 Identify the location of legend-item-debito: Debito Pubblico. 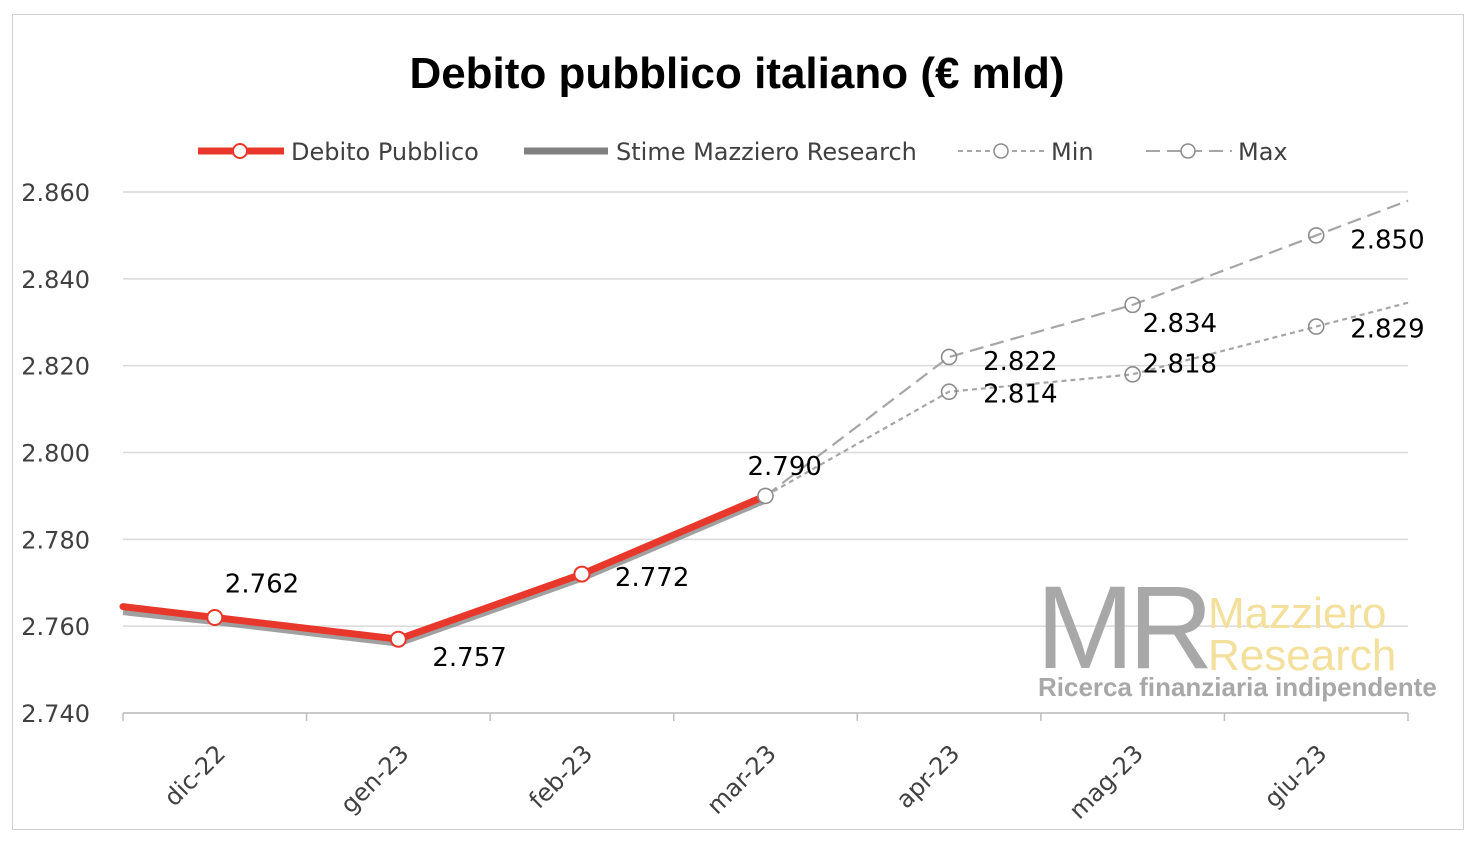
(338, 152).